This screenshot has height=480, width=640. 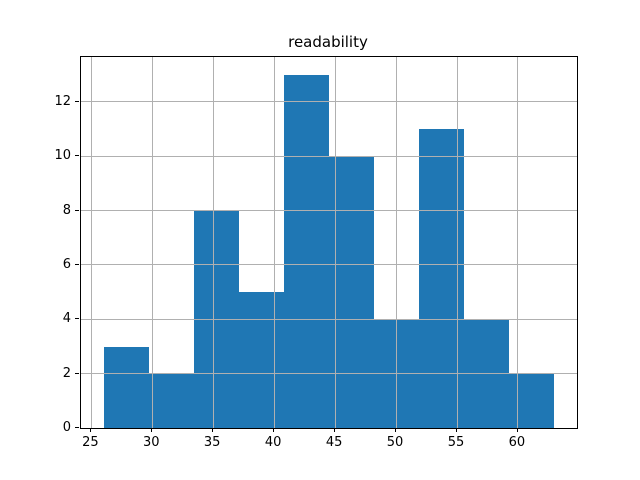 What do you see at coordinates (328, 42) in the screenshot?
I see `chart-title: readability` at bounding box center [328, 42].